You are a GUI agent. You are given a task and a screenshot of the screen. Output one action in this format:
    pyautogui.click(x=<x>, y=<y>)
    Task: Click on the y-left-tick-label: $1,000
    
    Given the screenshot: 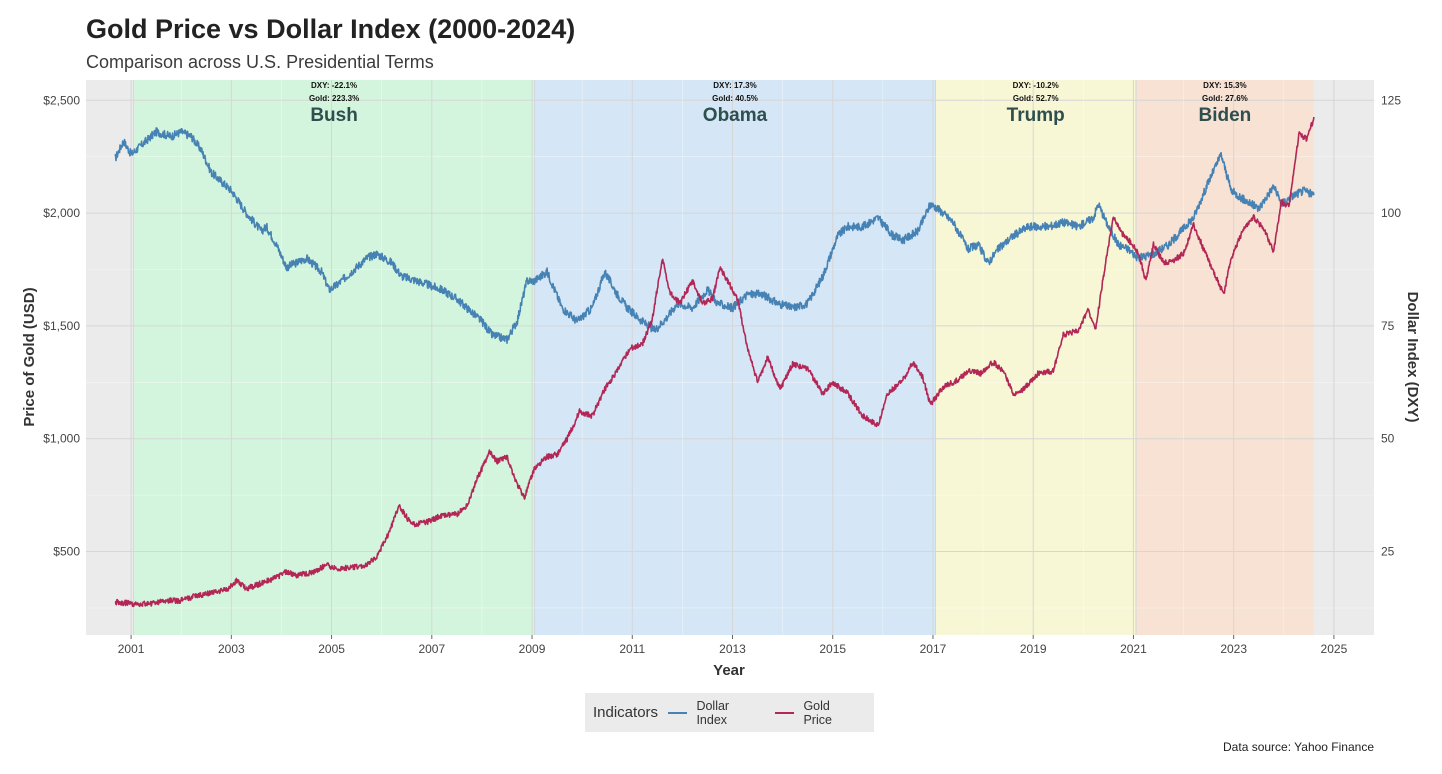 What is the action you would take?
    pyautogui.click(x=61, y=439)
    